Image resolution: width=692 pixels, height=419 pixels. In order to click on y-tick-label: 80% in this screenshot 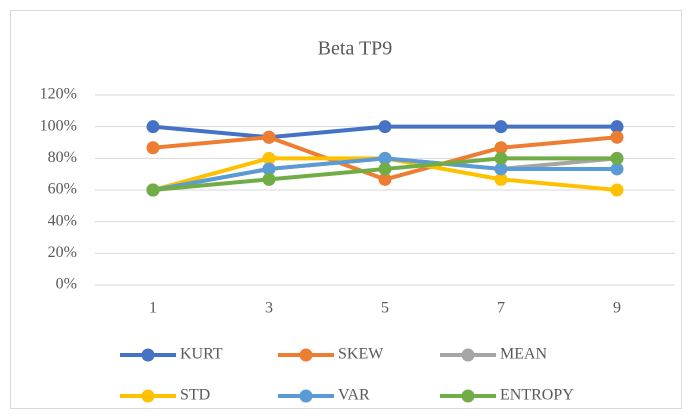, I will do `click(62, 157)`.